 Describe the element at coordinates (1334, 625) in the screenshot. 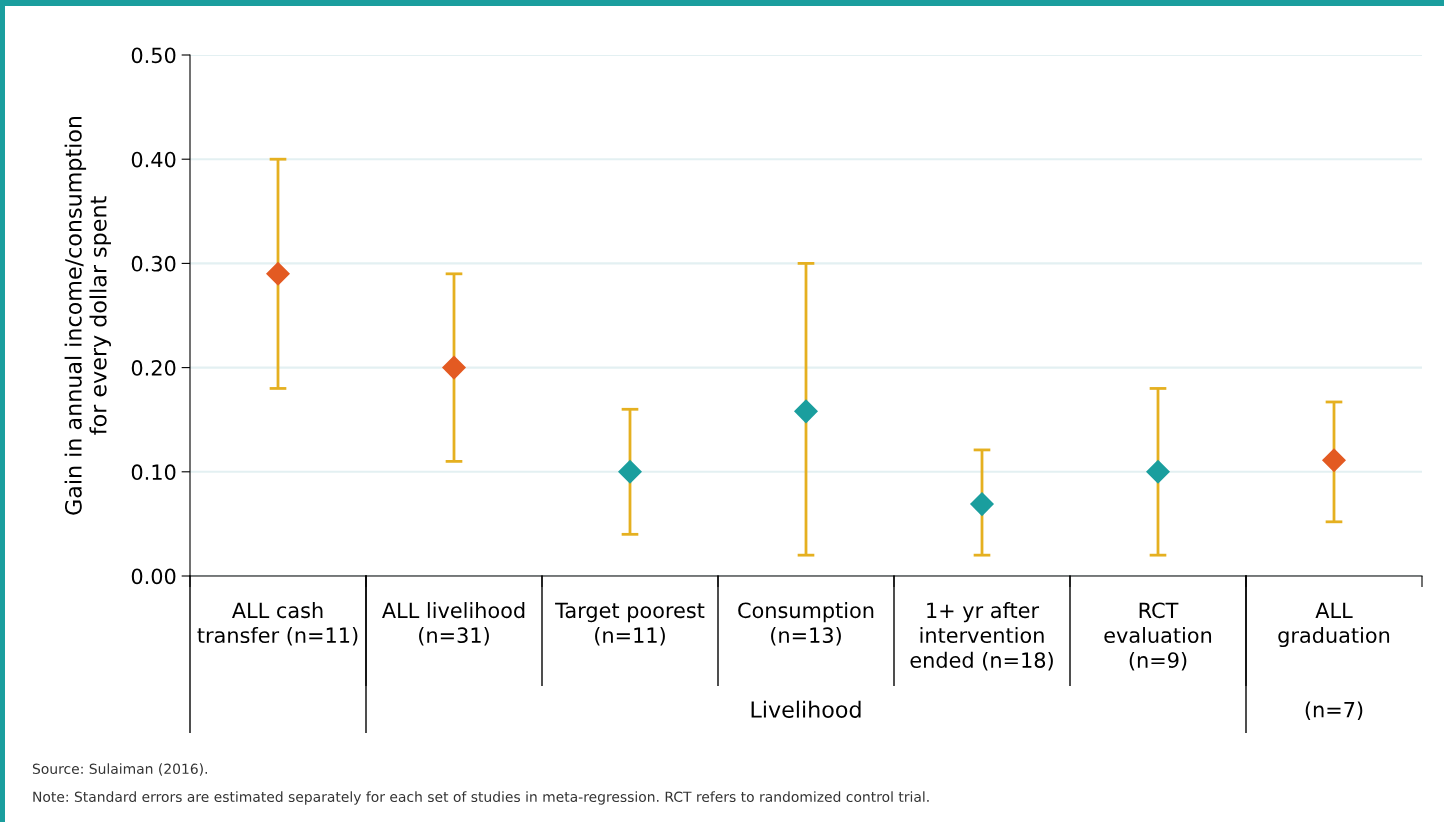

I see `x-tick-label: ALL graduation` at that location.